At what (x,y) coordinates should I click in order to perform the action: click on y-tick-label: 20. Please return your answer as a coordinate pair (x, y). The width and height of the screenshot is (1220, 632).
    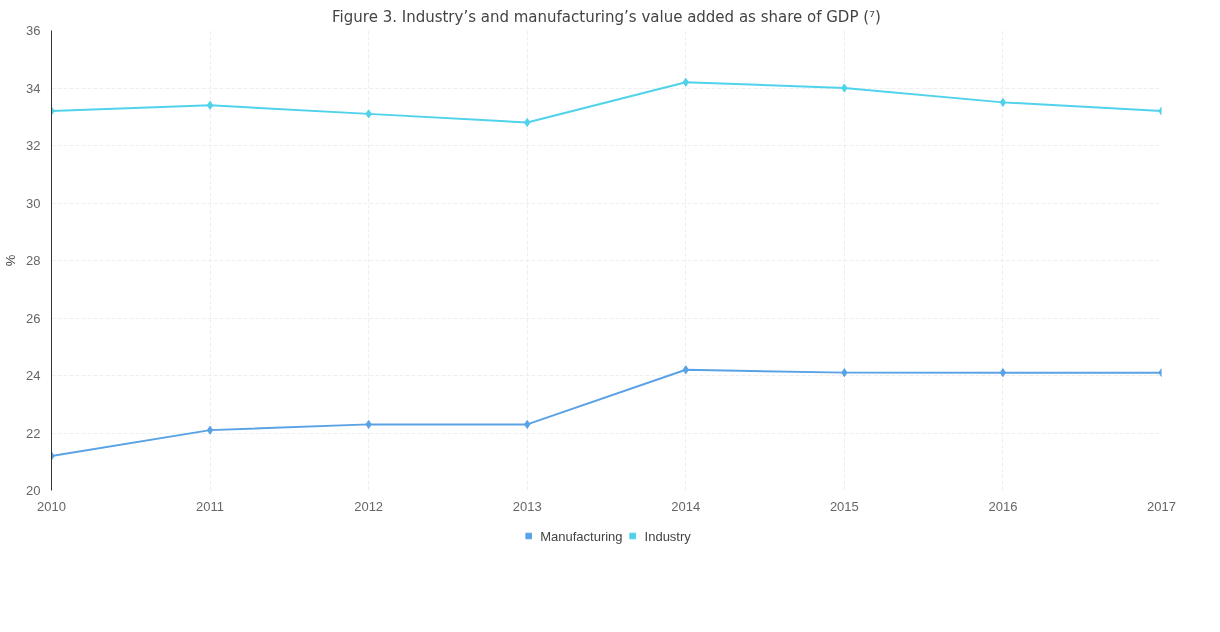
    Looking at the image, I should click on (33, 490).